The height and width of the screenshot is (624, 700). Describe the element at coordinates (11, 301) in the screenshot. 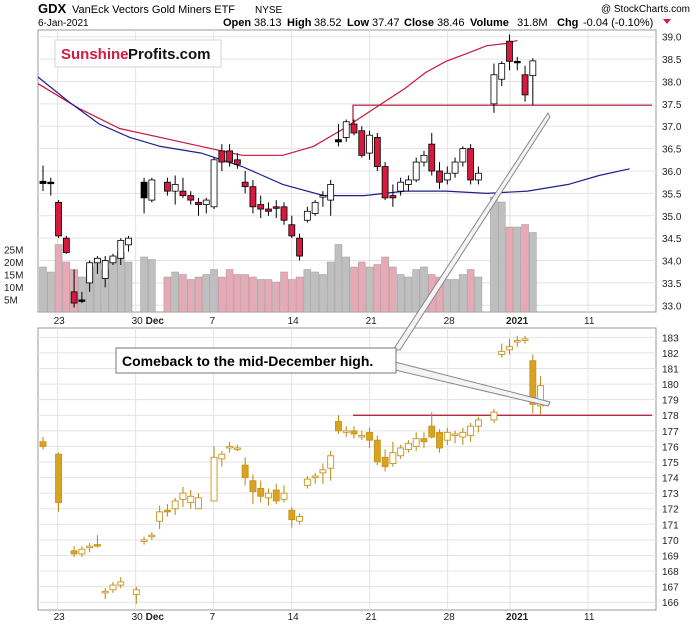

I see `gdx-volume-tick: 5M` at that location.